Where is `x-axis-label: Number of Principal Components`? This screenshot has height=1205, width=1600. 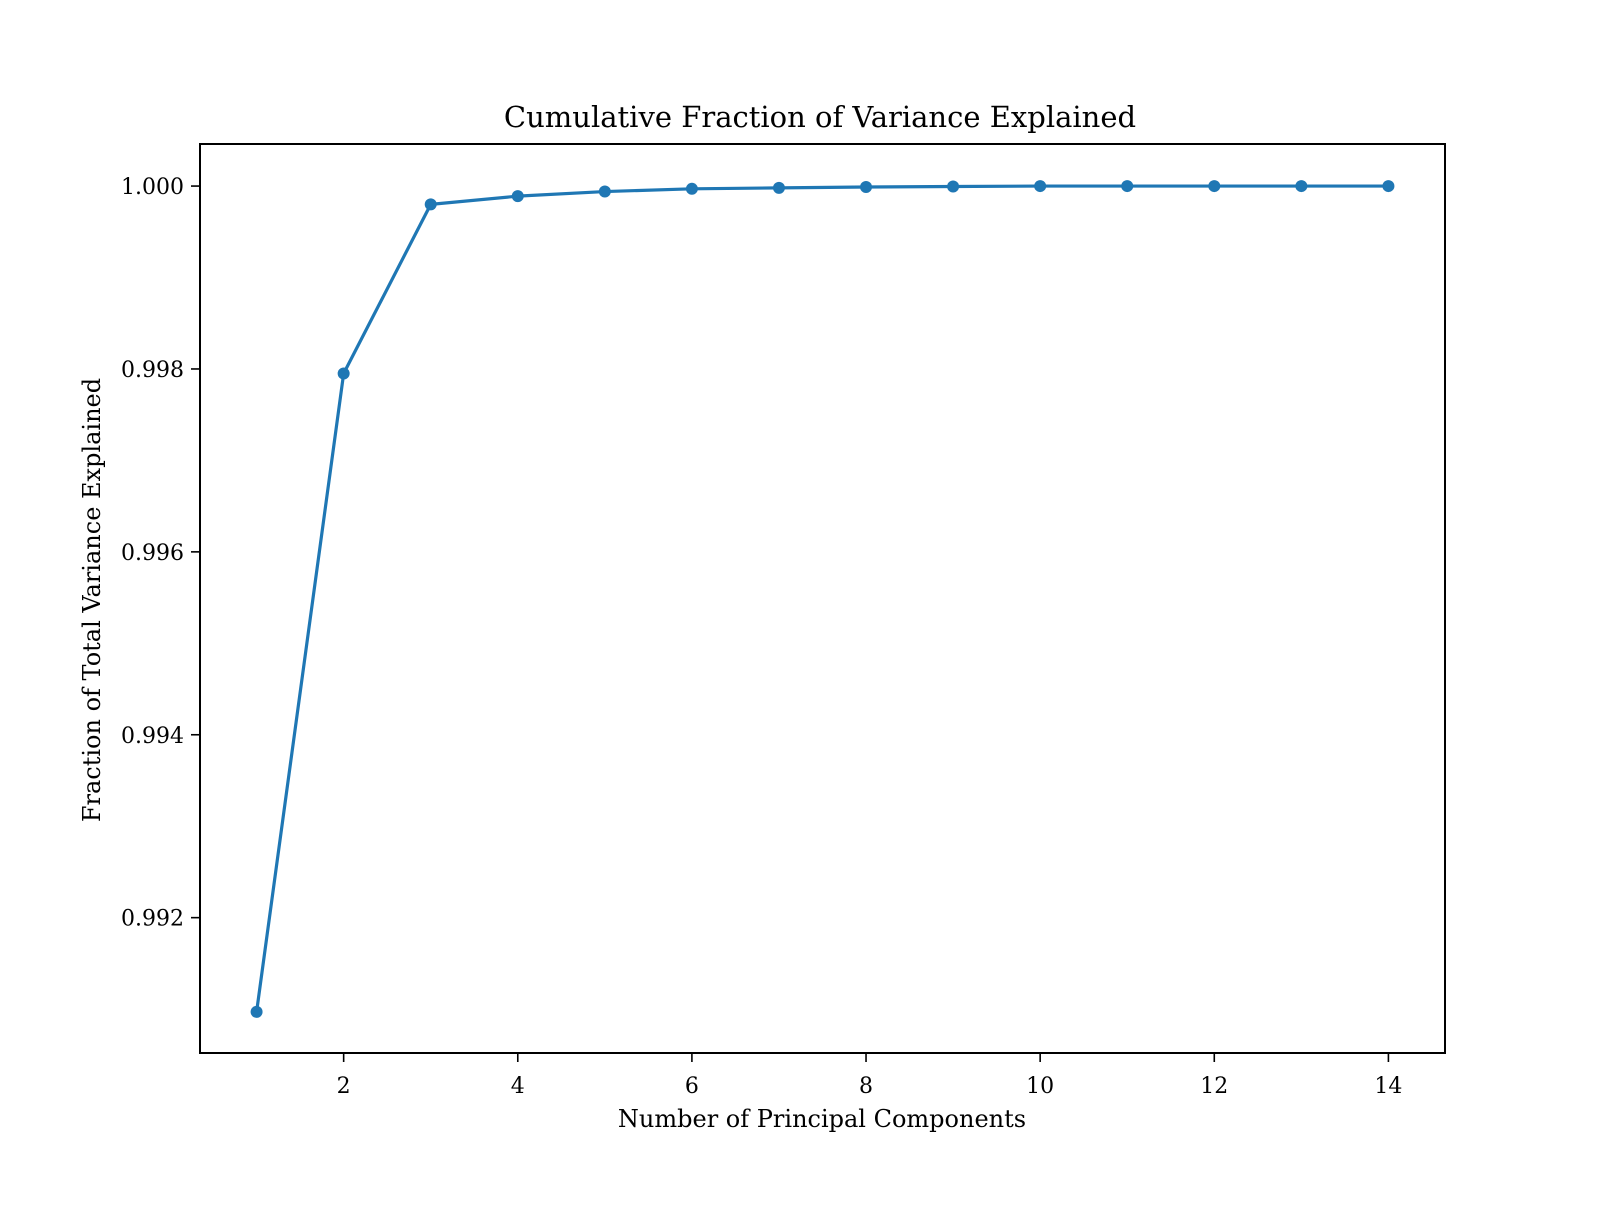
x-axis-label: Number of Principal Components is located at coordinates (822, 1119).